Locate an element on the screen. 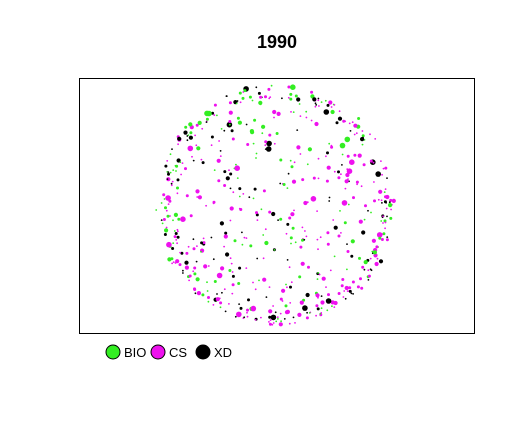 This screenshot has height=432, width=516. legend-label-xd: XD is located at coordinates (223, 352).